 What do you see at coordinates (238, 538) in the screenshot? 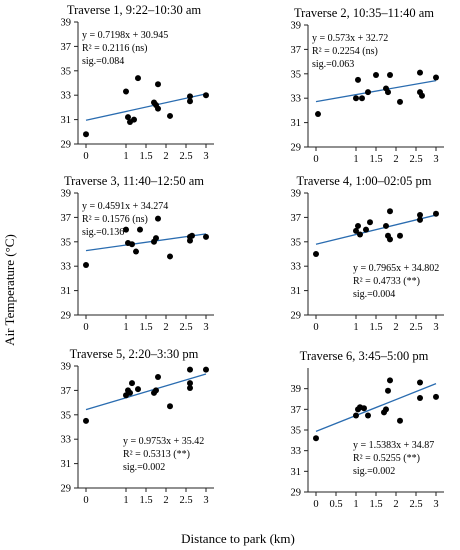
I see `x-axis-title: Distance to park (km)` at bounding box center [238, 538].